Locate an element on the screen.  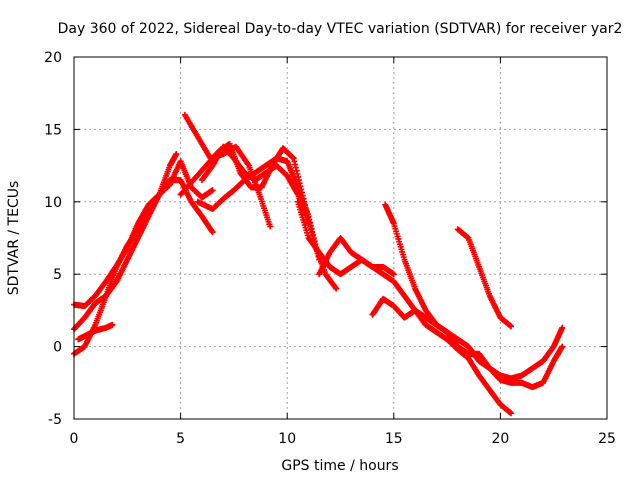
x-tick-label: 25 is located at coordinates (607, 439).